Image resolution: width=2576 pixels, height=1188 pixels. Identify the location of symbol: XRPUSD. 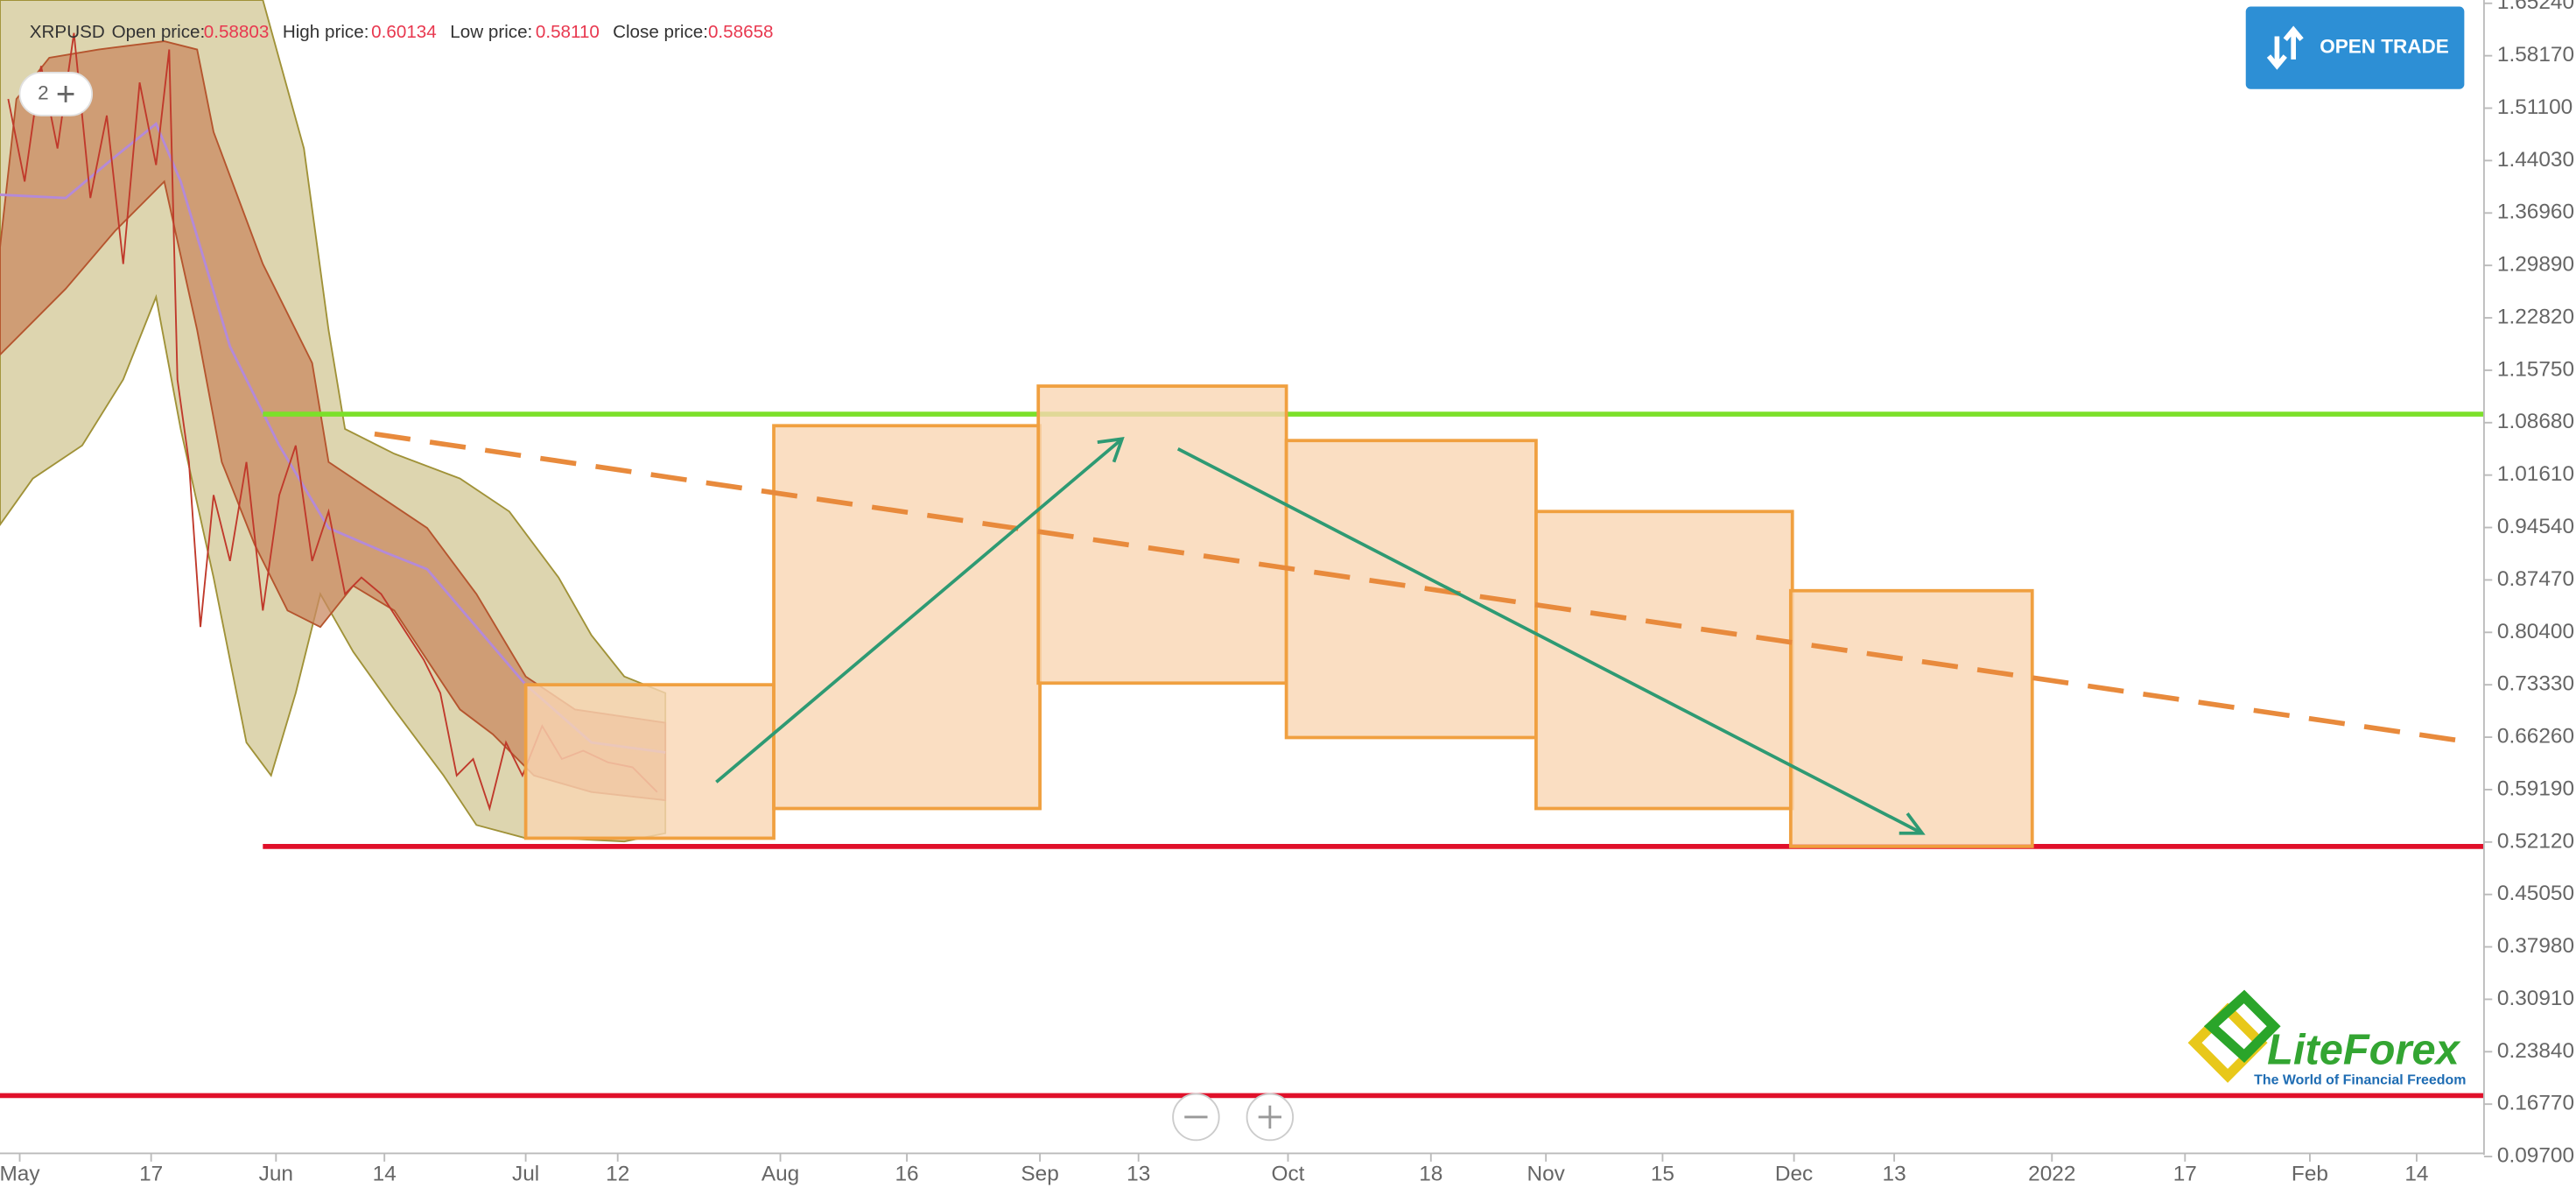
(67, 32).